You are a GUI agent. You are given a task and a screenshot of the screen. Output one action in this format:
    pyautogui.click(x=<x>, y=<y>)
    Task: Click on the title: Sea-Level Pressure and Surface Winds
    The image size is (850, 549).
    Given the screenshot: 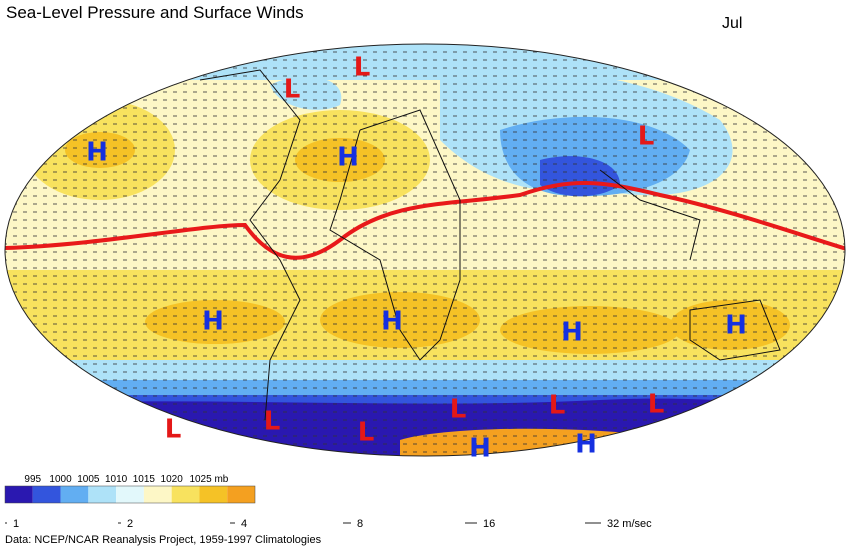 What is the action you would take?
    pyautogui.click(x=155, y=12)
    